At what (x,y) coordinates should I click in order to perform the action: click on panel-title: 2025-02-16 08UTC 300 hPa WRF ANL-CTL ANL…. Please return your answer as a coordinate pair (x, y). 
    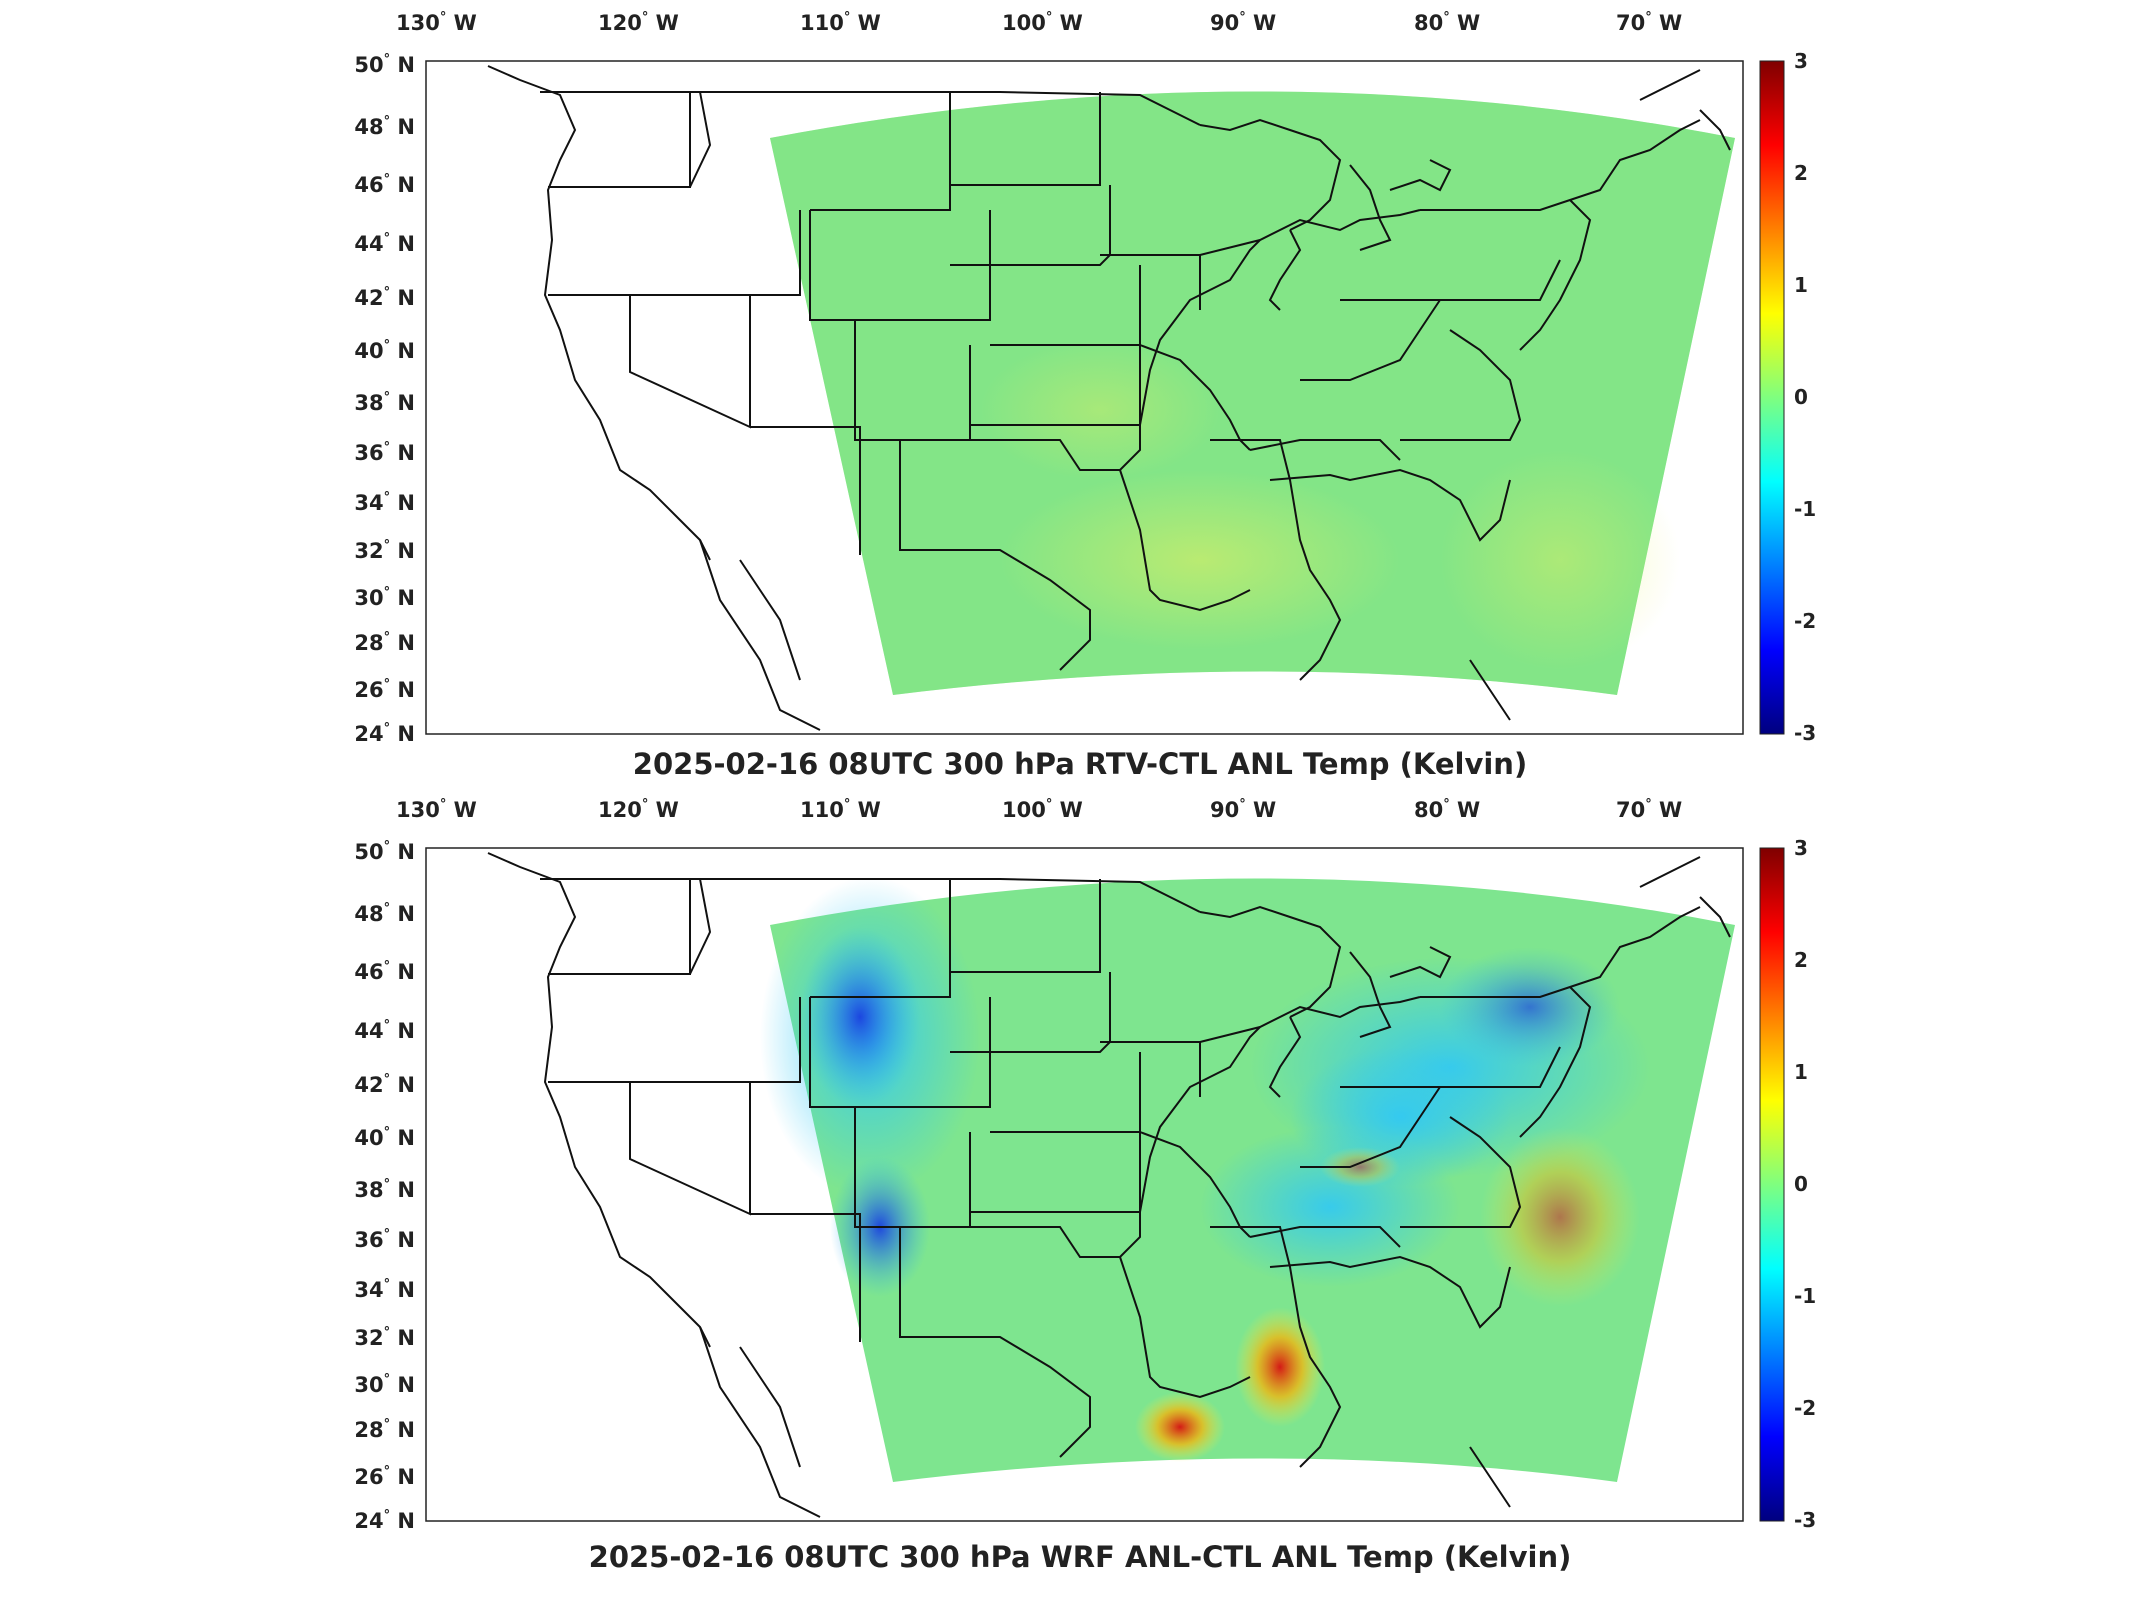
    Looking at the image, I should click on (1080, 1557).